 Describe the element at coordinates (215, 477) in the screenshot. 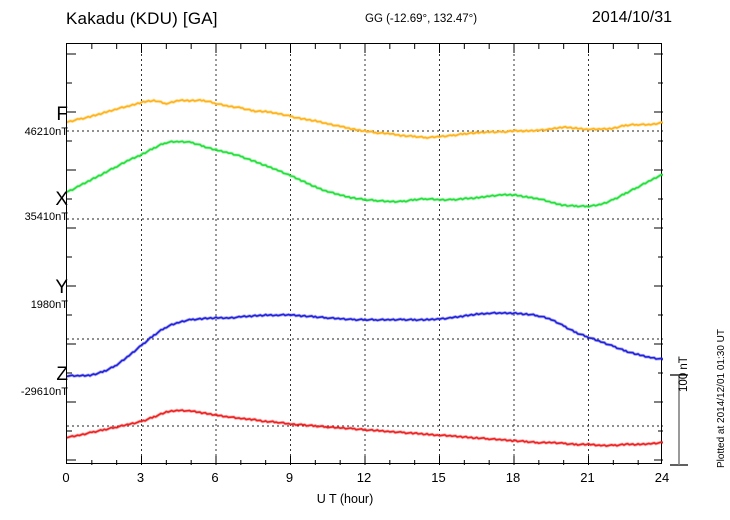

I see `x-tick-label: 6` at that location.